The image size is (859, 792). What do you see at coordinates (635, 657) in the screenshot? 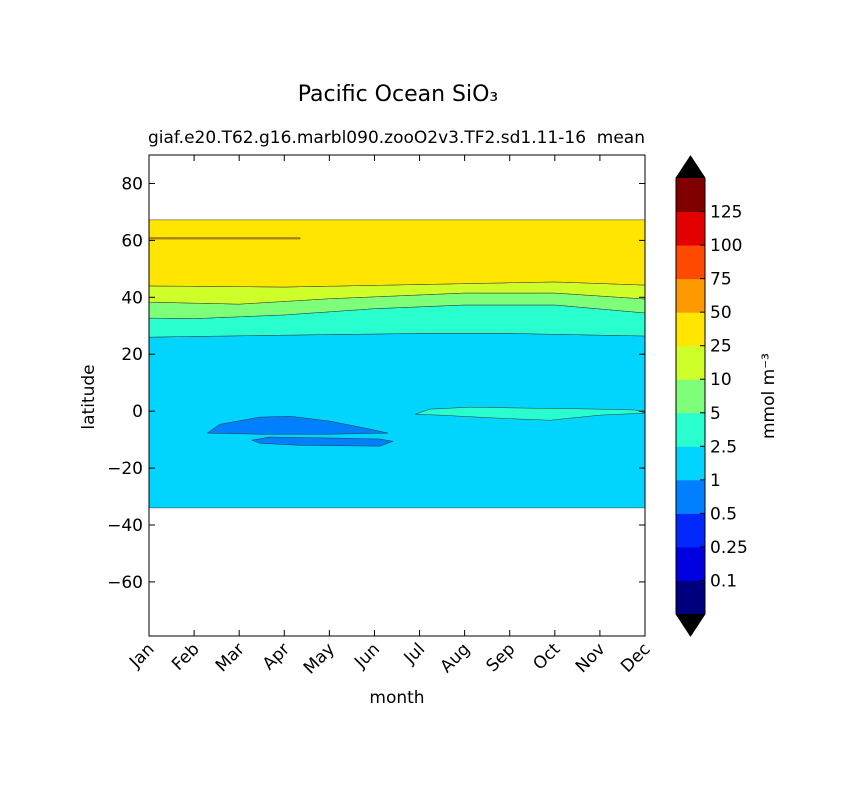
I see `x-tick-label: Dec` at bounding box center [635, 657].